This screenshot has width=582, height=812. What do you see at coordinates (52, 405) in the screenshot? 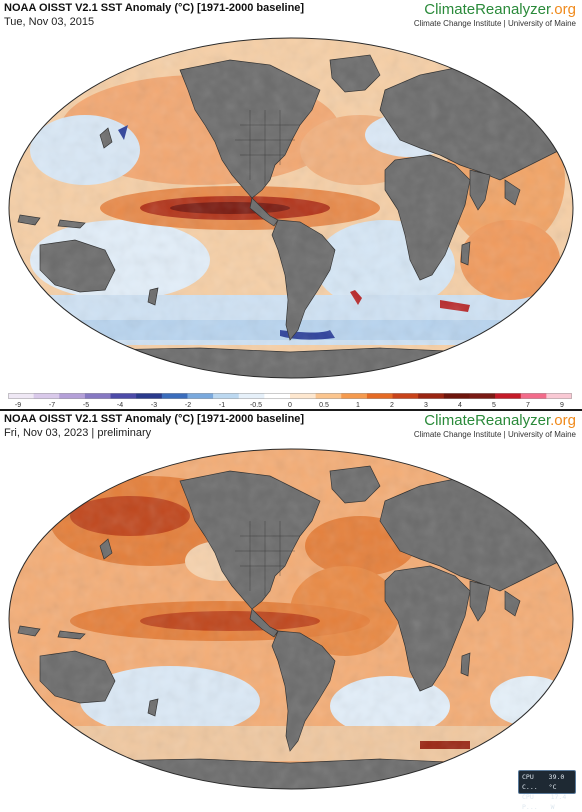
I see `colorbar-tick-label: -7` at bounding box center [52, 405].